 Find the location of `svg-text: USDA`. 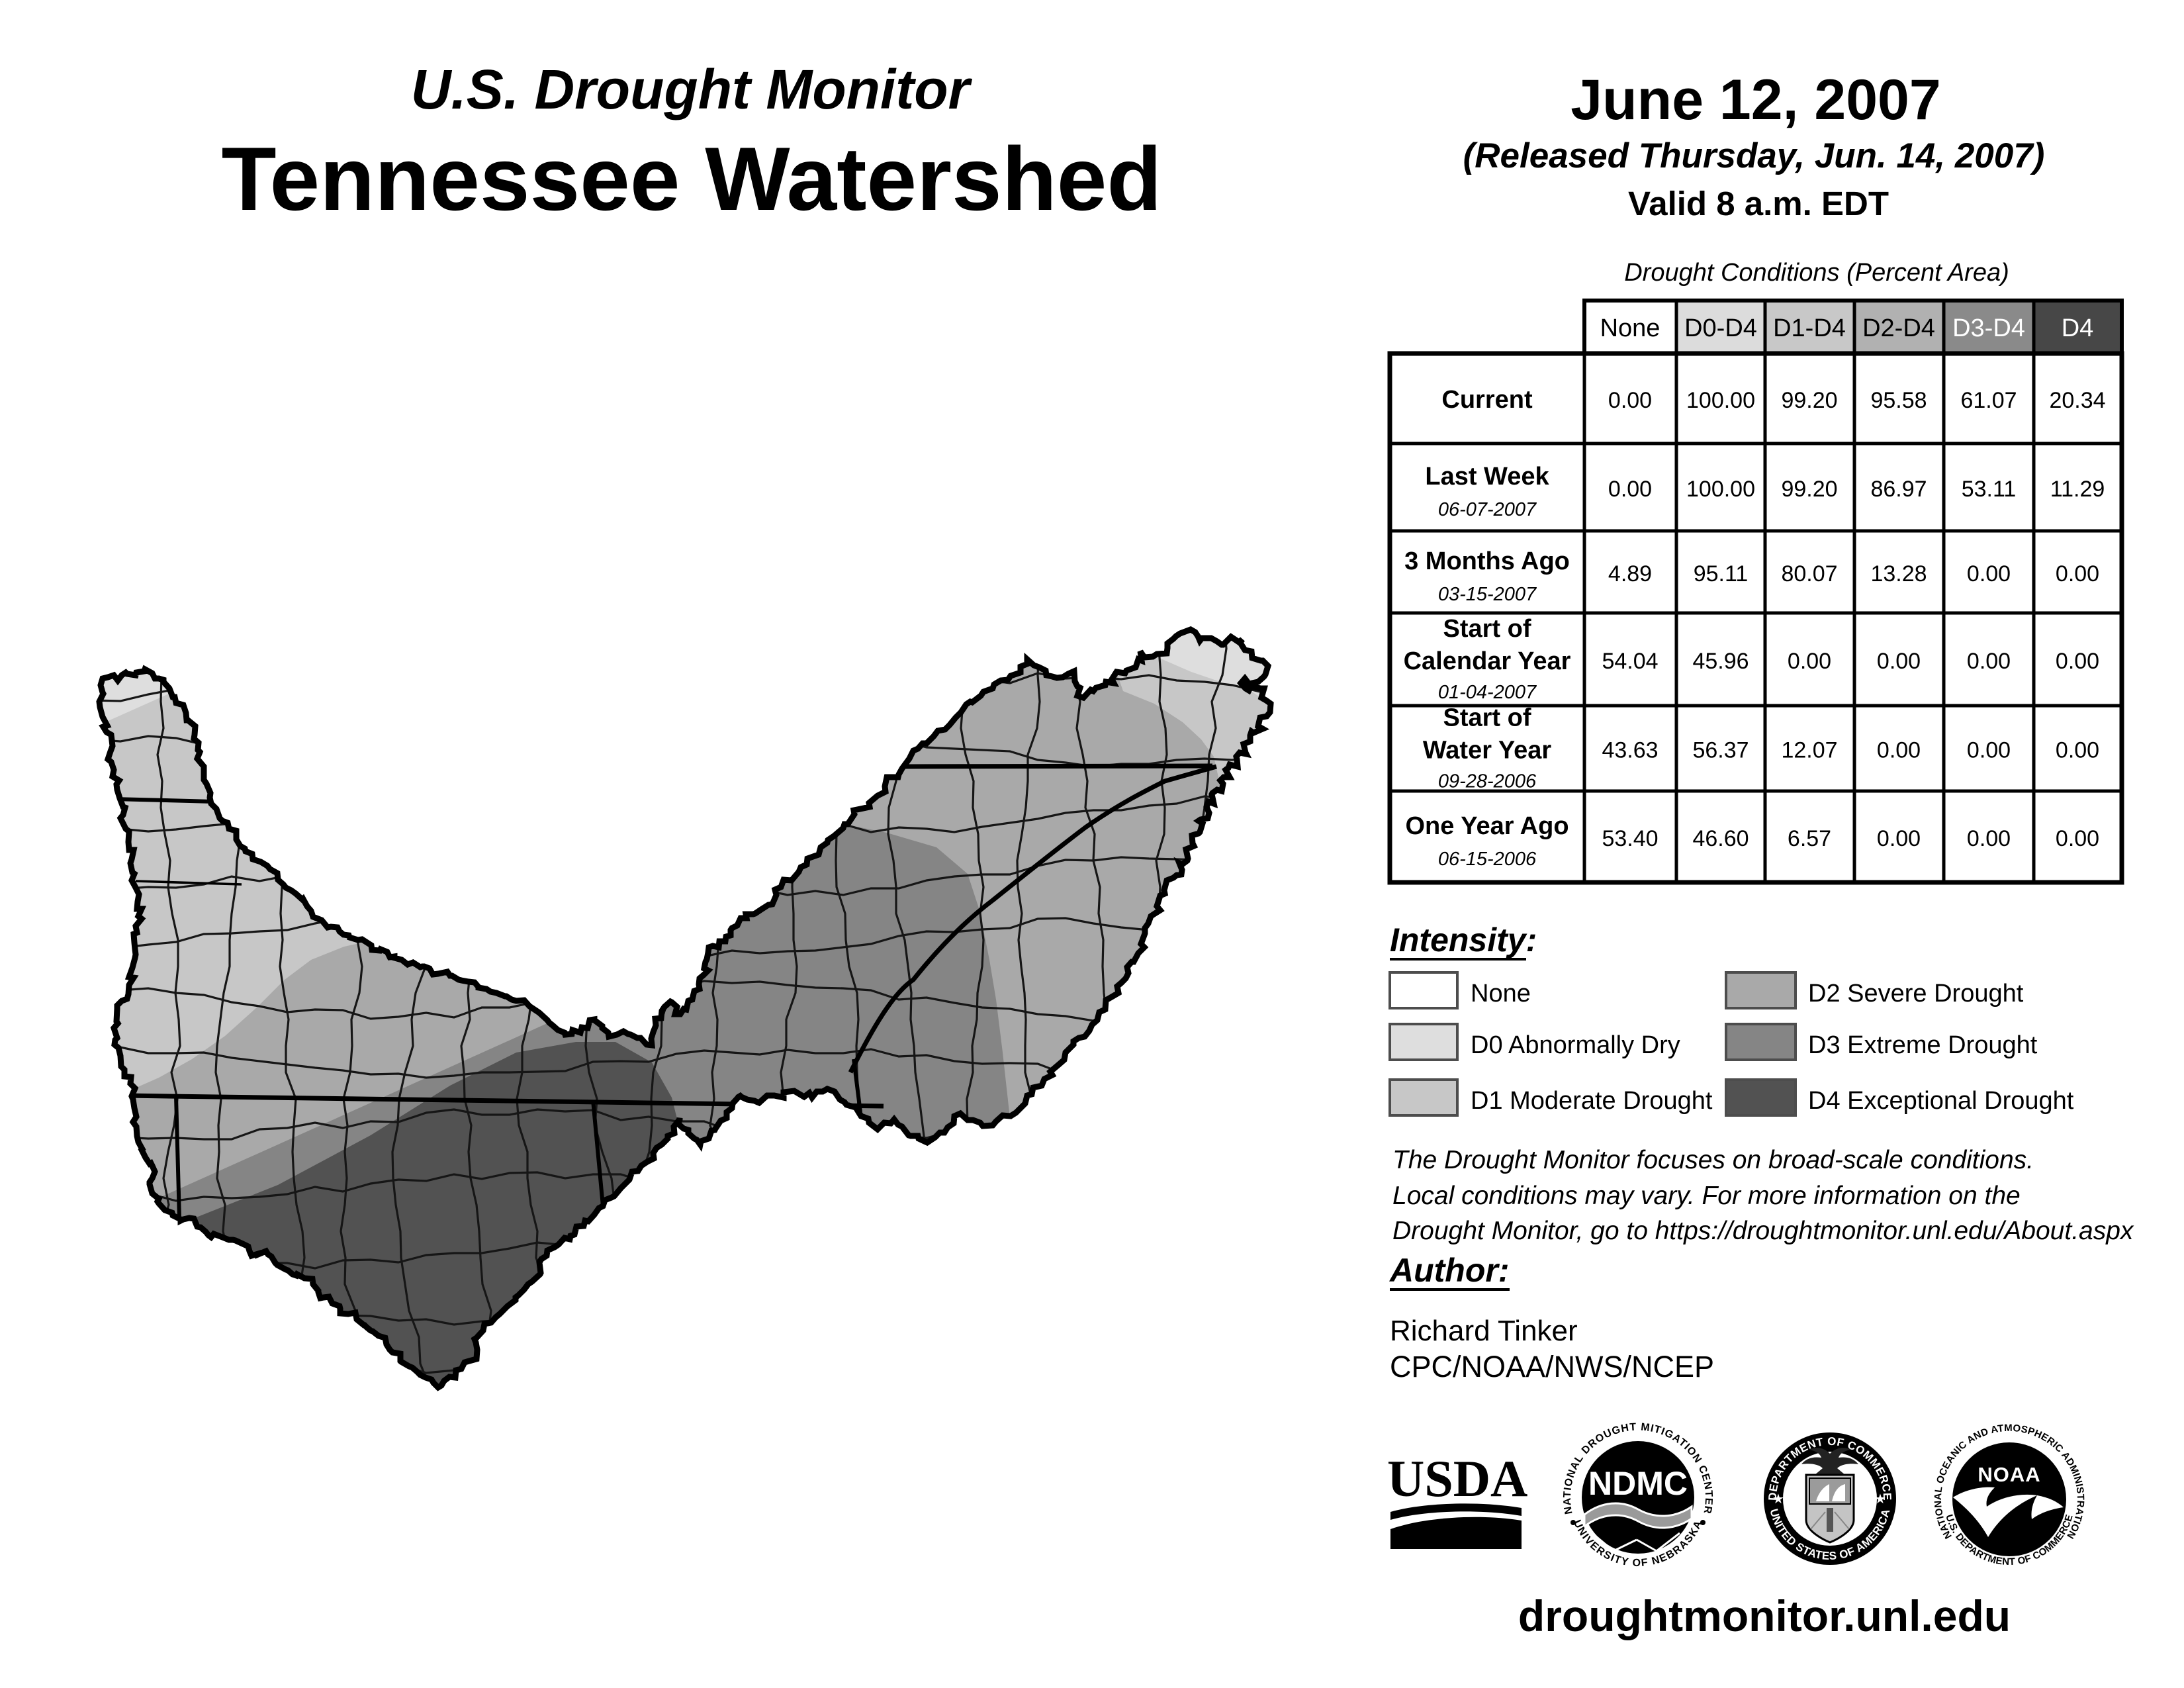

svg-text: USDA is located at coordinates (1457, 1478).